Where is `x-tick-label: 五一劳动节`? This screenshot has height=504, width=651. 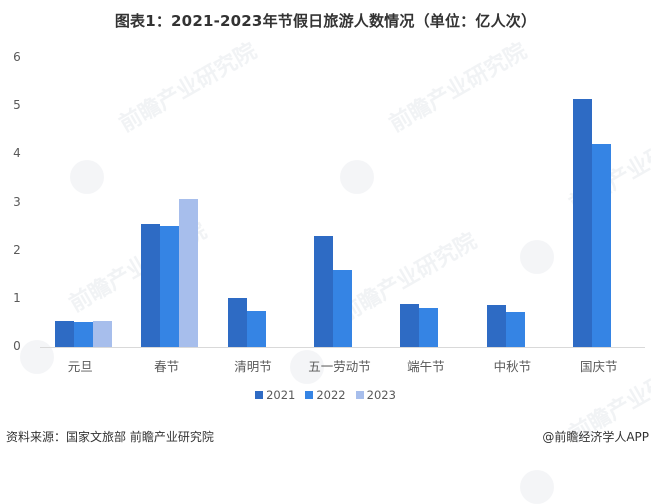 x-tick-label: 五一劳动节 is located at coordinates (339, 366).